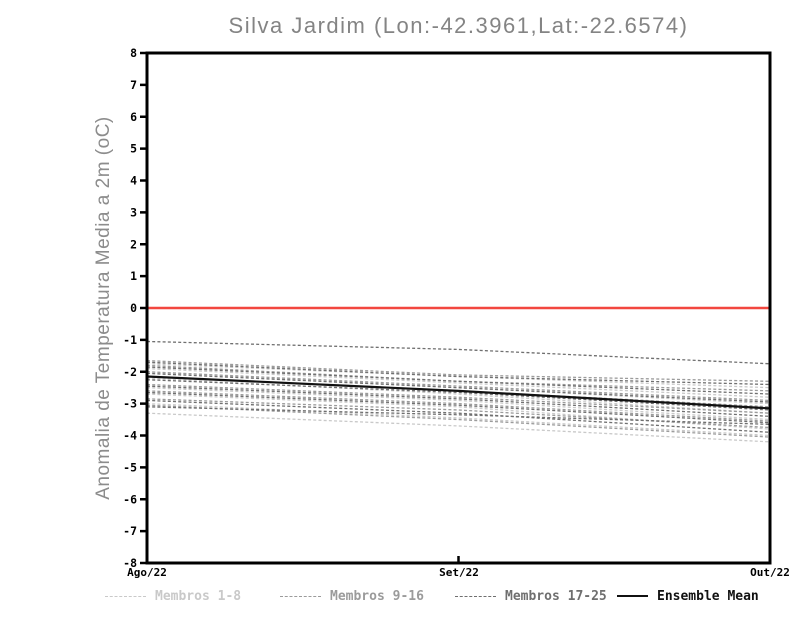  I want to click on y-tick-label: 4, so click(133, 181).